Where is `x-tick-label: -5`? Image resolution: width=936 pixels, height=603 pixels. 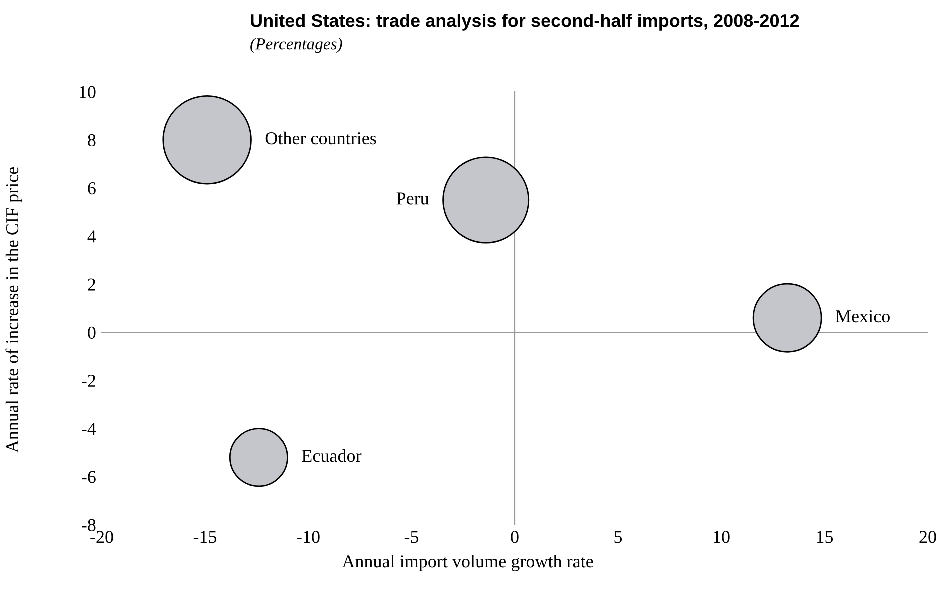 x-tick-label: -5 is located at coordinates (411, 537).